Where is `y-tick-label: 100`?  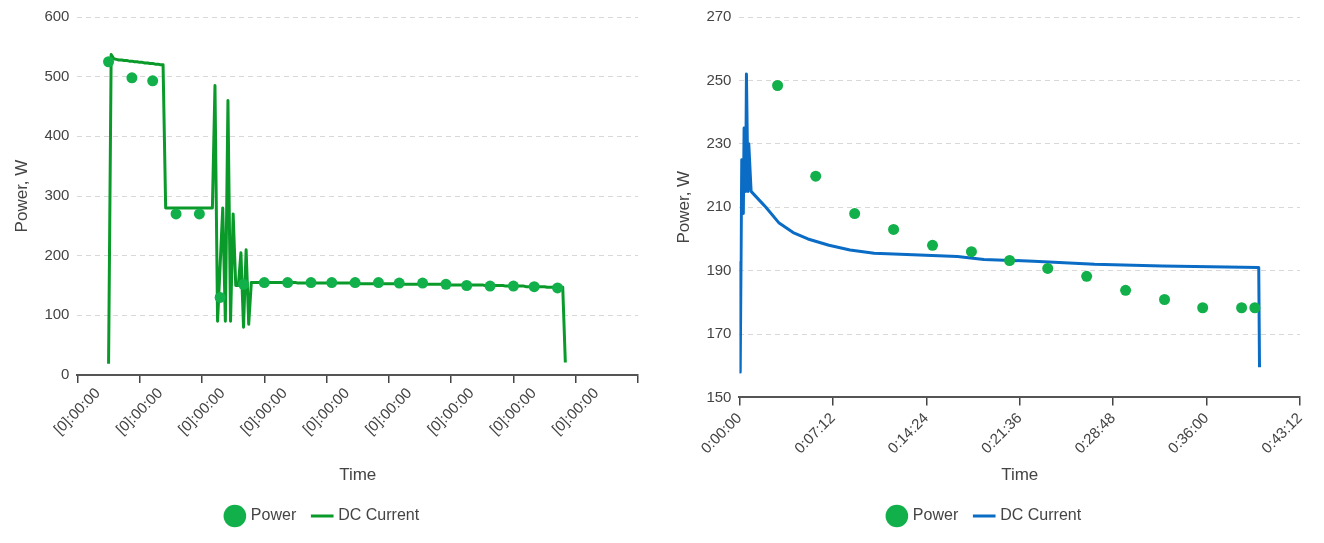 y-tick-label: 100 is located at coordinates (57, 314).